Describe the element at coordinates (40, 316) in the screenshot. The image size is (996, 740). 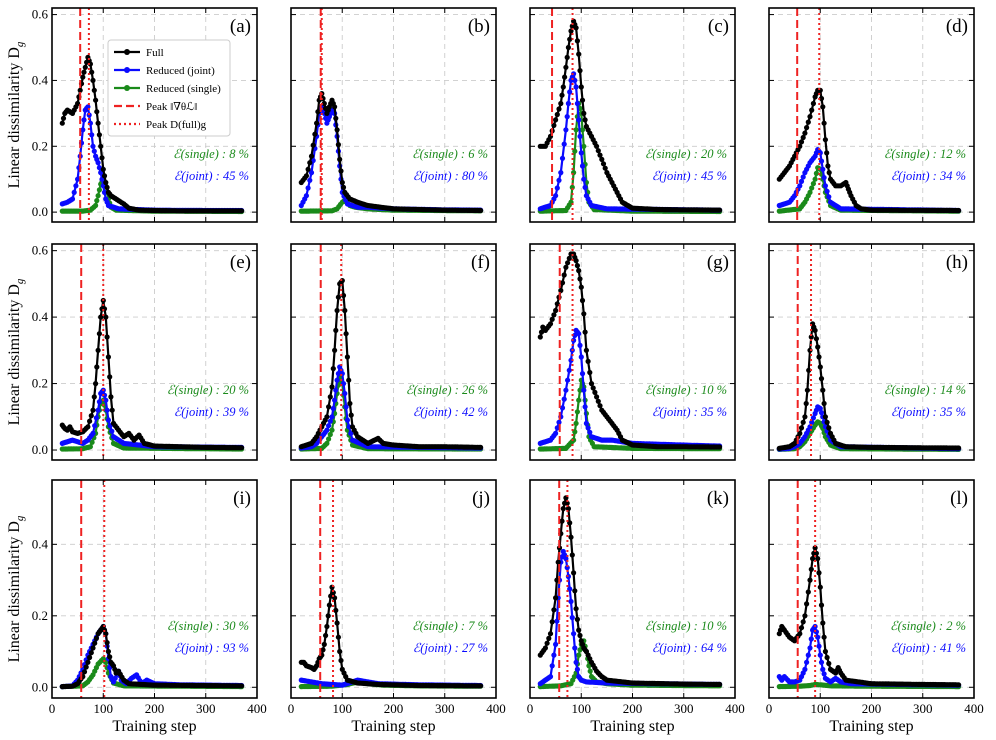
I see `y-tick-label: 0.4` at that location.